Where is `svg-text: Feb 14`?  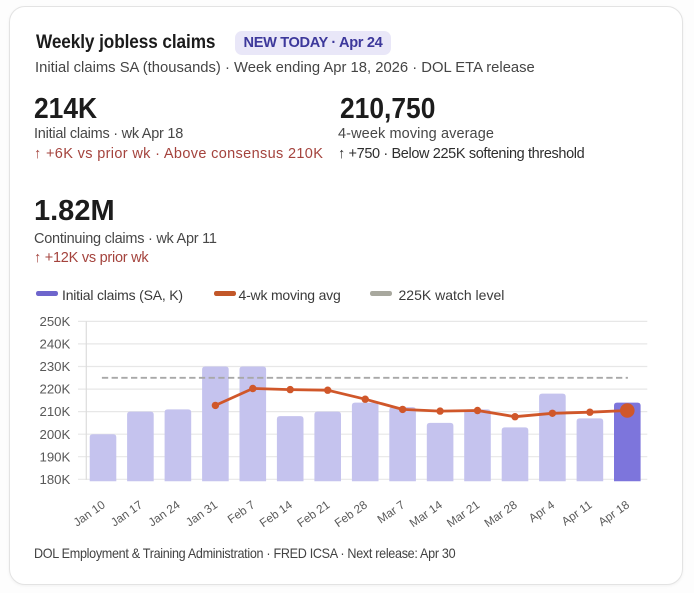 svg-text: Feb 14 is located at coordinates (276, 513).